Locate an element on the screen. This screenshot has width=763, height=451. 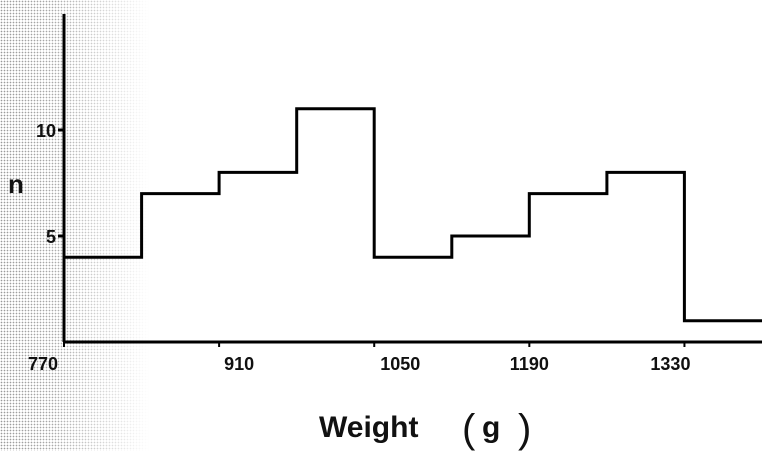
x-ticks: 770 910 1050 1190 1330 is located at coordinates (359, 358).